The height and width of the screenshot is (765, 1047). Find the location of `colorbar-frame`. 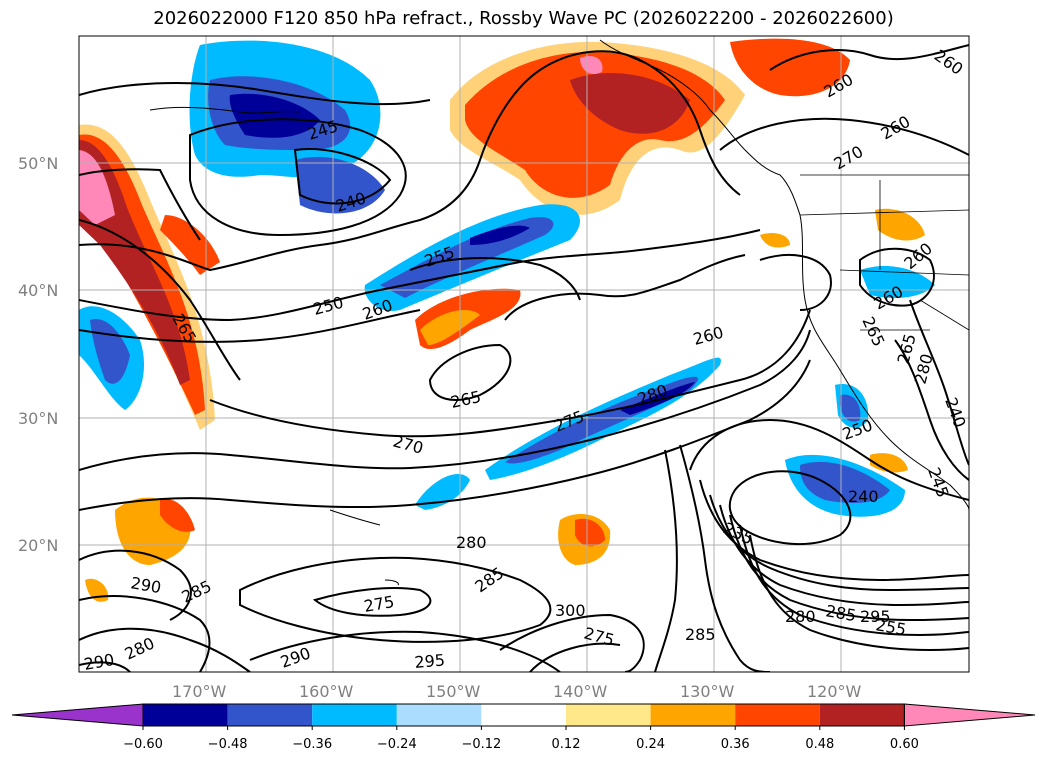

colorbar-frame is located at coordinates (523, 715).